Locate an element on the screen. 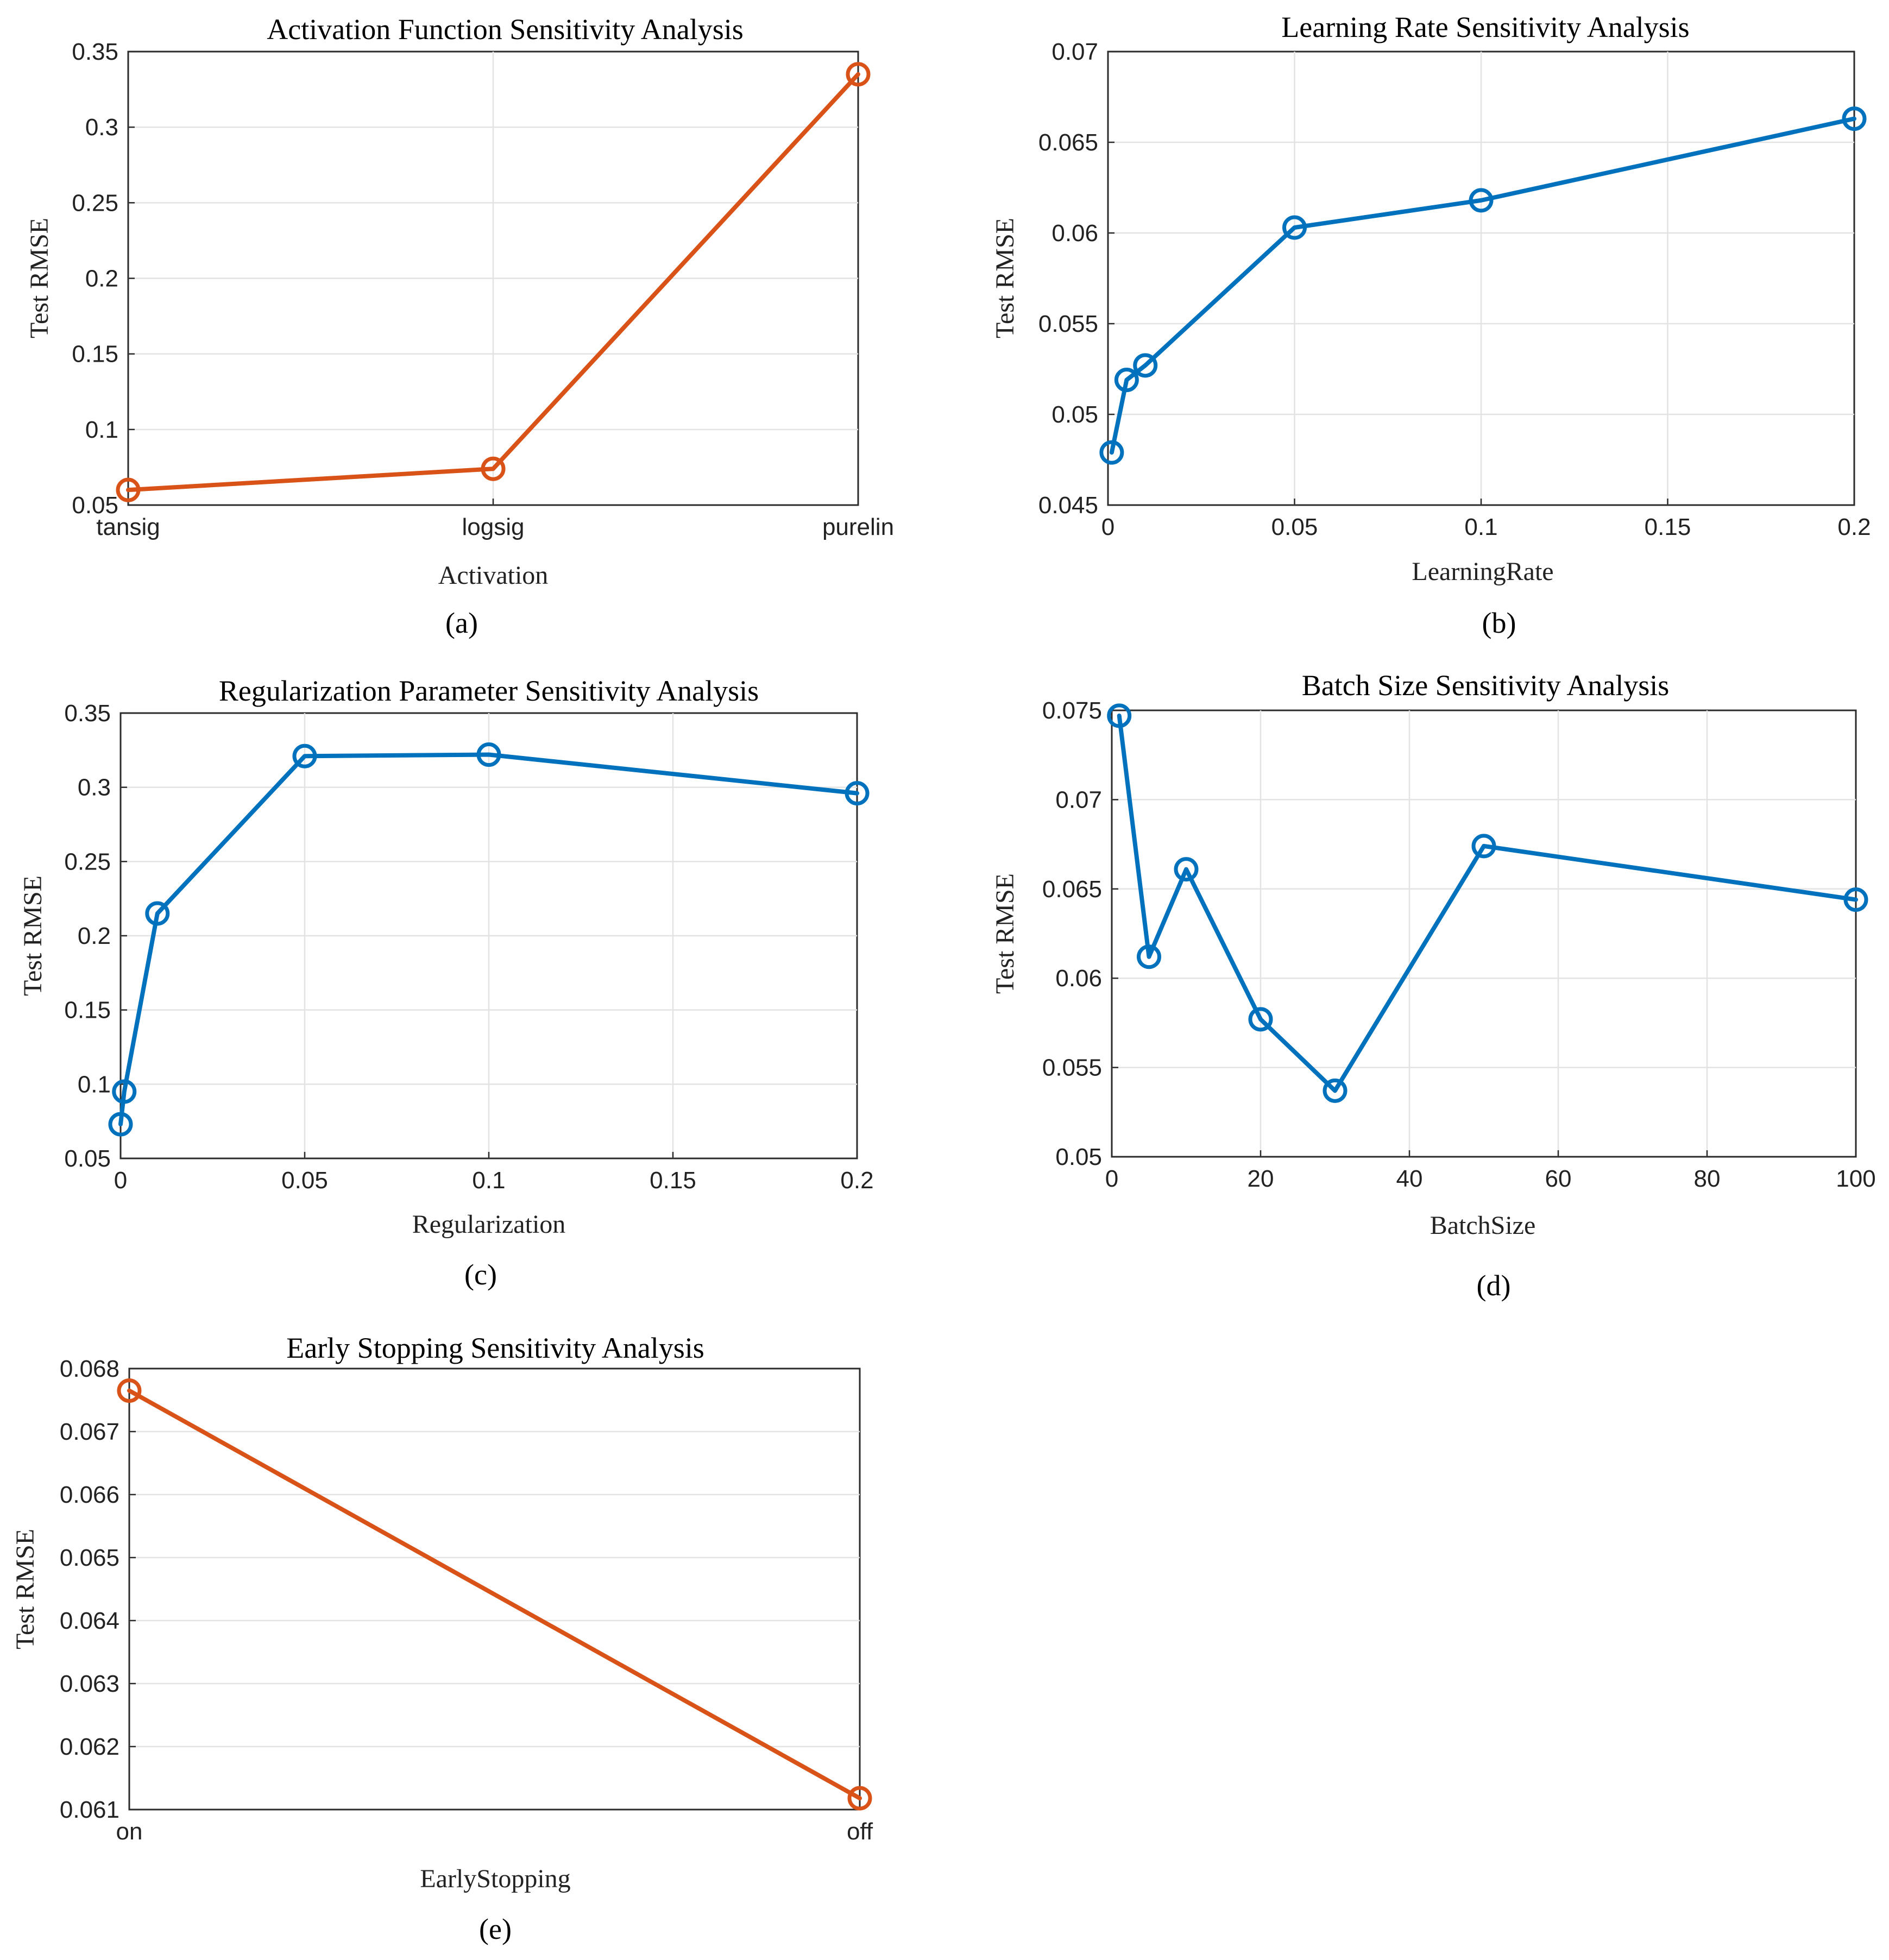 Image resolution: width=1889 pixels, height=1960 pixels. panel-d-title: Batch Size Sensitivity Analysis is located at coordinates (1485, 685).